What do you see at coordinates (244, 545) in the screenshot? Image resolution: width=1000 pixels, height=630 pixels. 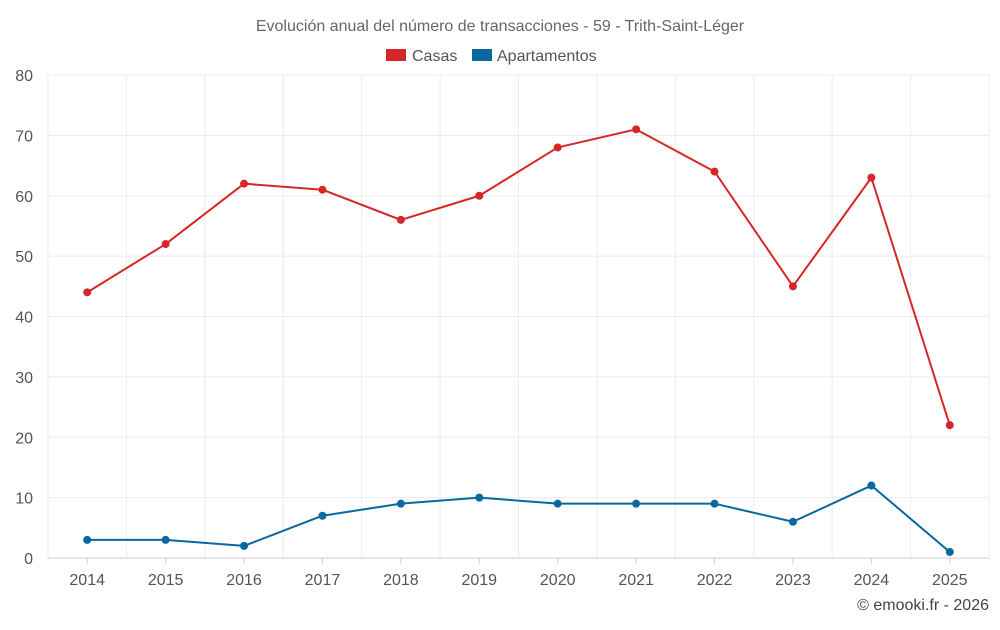 I see `data-point-apartamentos-2016` at bounding box center [244, 545].